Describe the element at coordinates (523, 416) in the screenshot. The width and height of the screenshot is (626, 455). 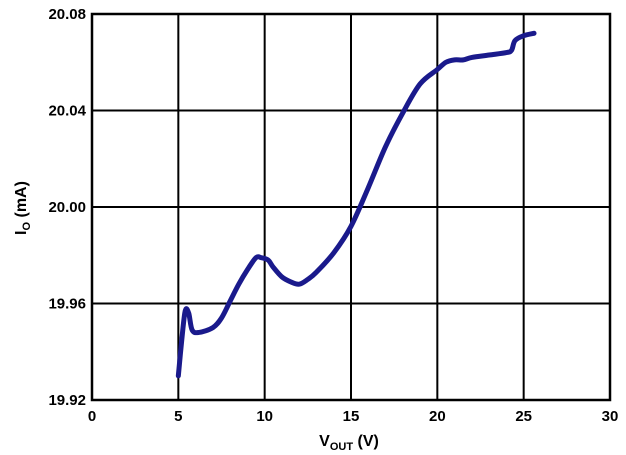
I see `x-tick-label: 25` at that location.